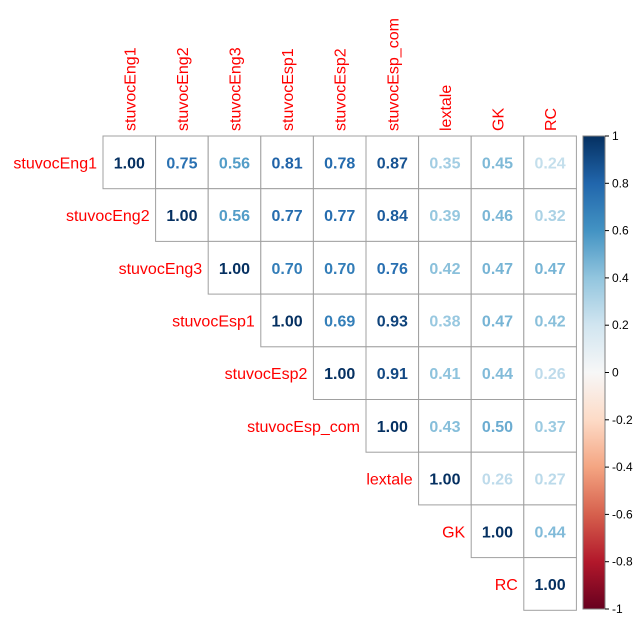 Image resolution: width=634 pixels, height=619 pixels. I want to click on cell-value-label: 0.27, so click(550, 480).